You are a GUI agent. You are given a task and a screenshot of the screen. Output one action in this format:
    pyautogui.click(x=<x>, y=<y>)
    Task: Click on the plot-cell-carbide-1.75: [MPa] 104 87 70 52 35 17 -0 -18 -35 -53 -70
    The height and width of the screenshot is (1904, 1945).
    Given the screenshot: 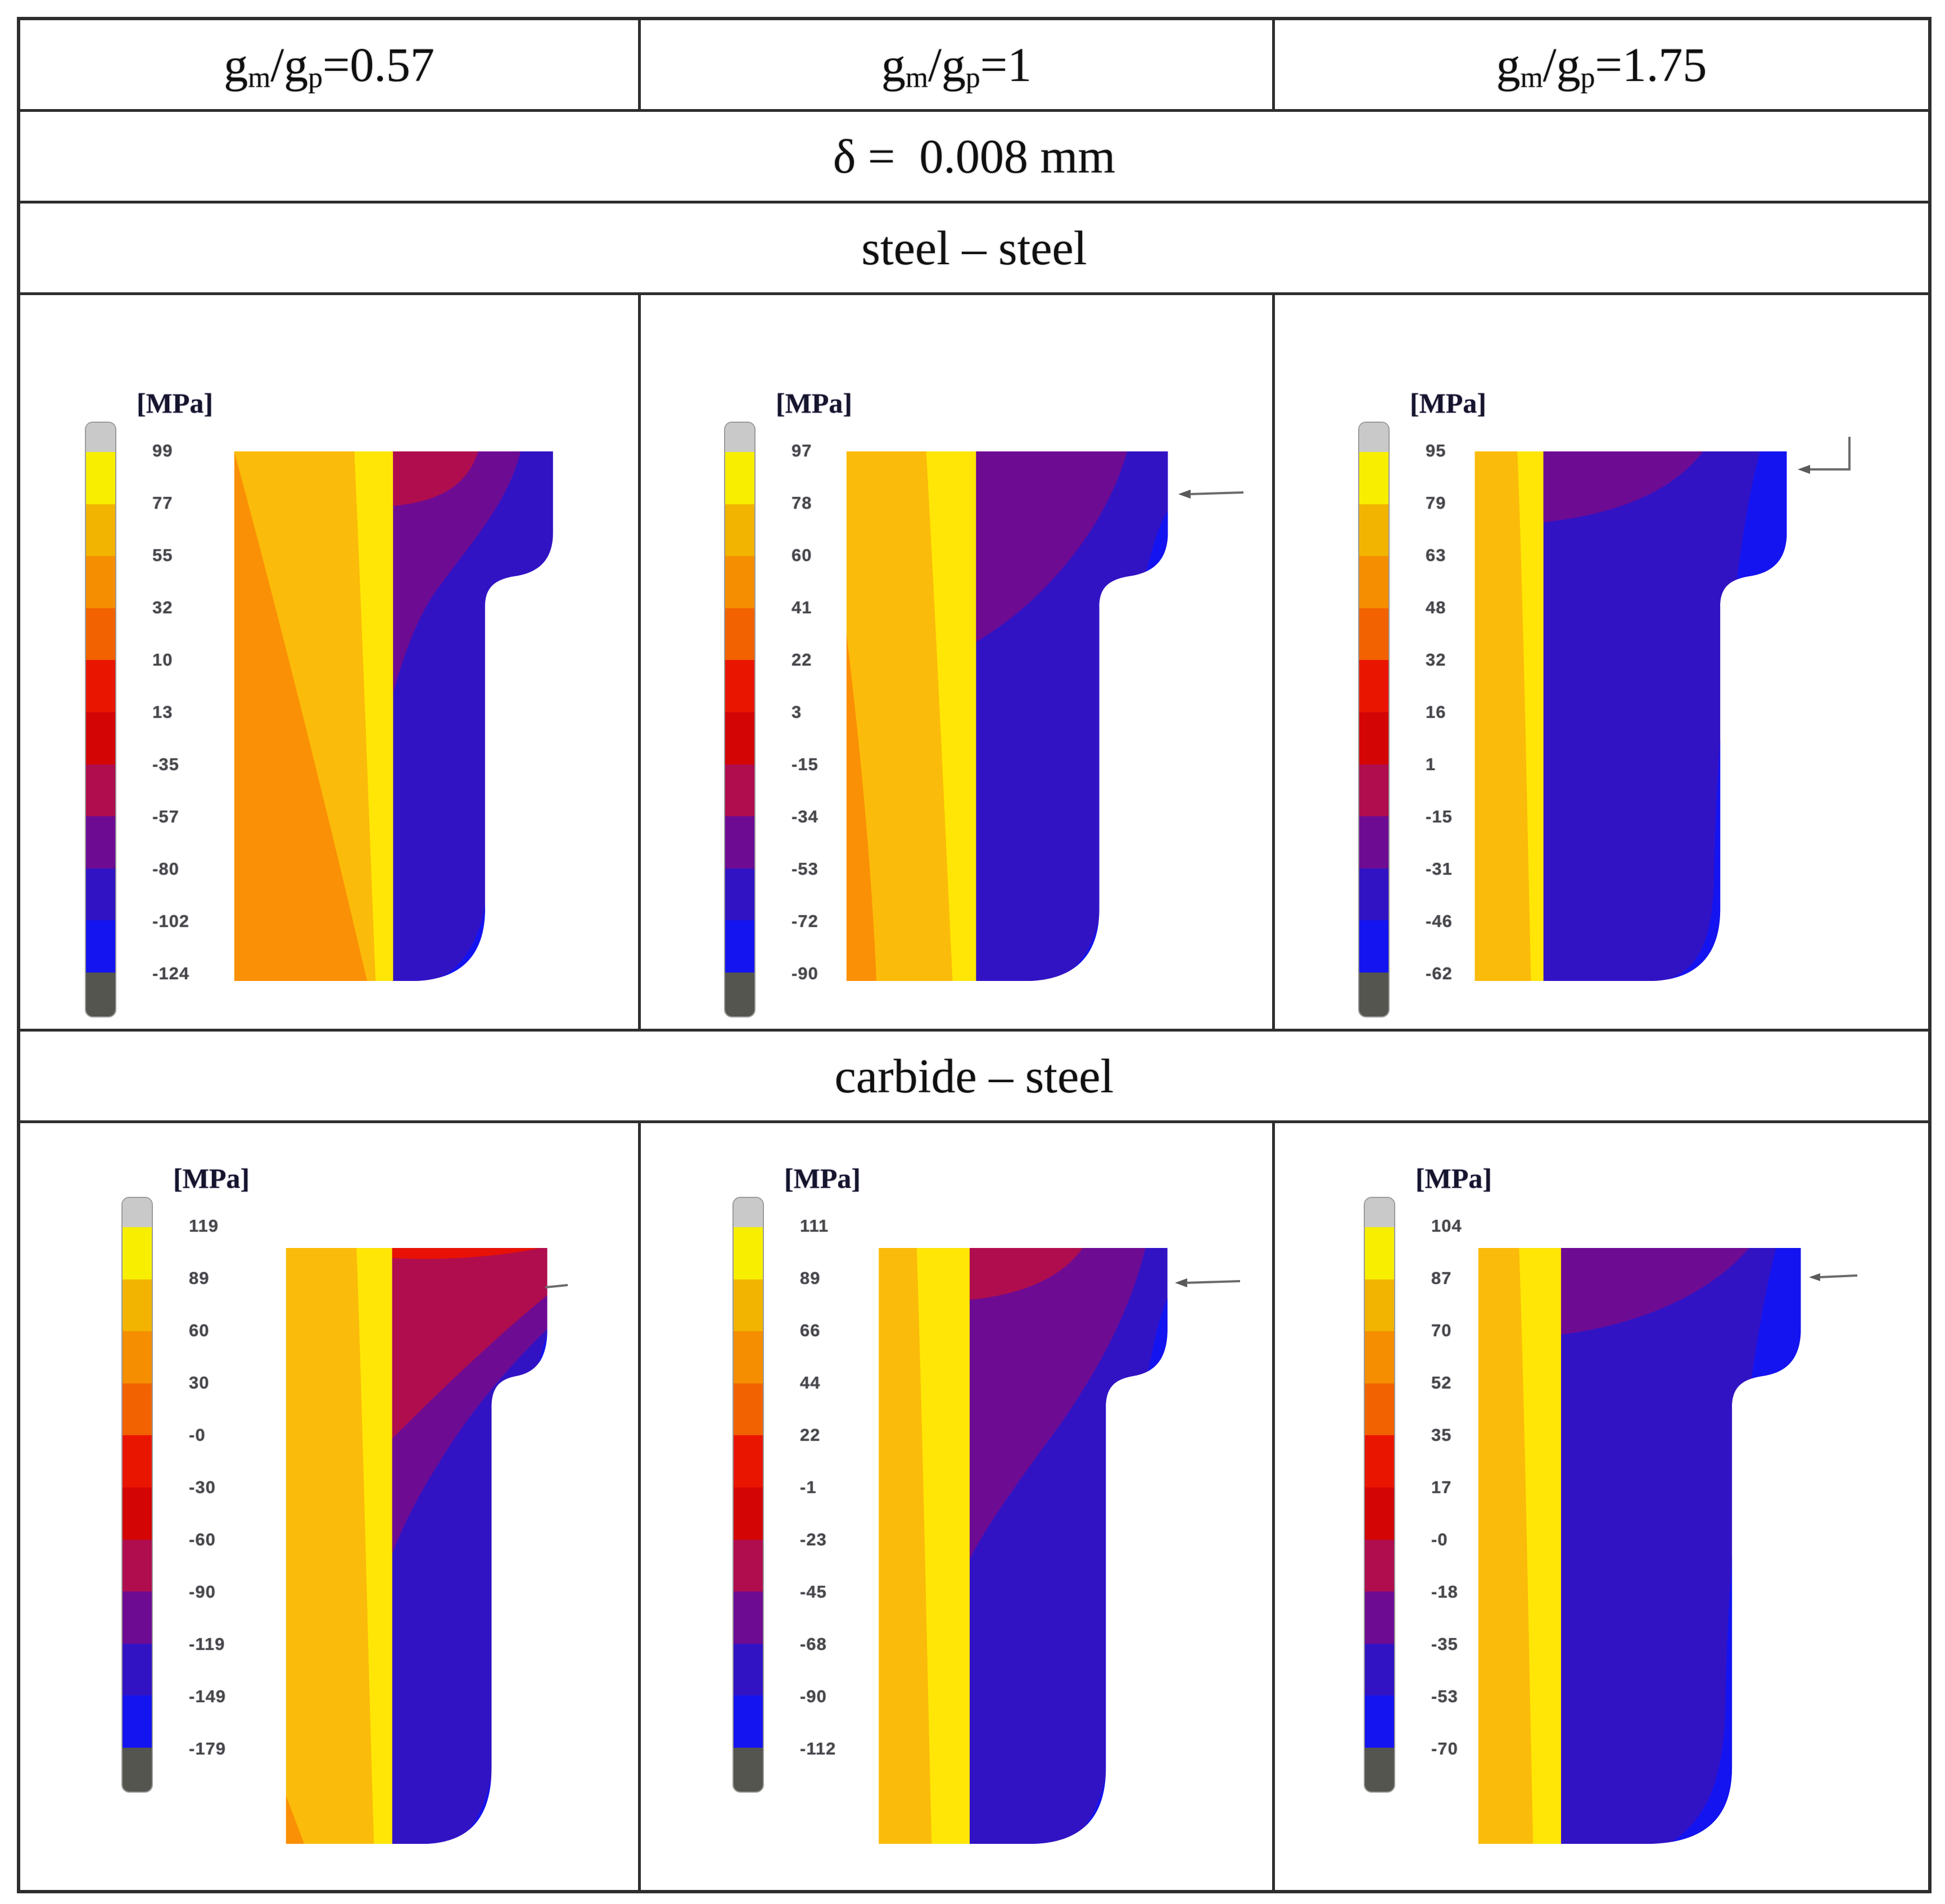 What is the action you would take?
    pyautogui.click(x=1601, y=1506)
    